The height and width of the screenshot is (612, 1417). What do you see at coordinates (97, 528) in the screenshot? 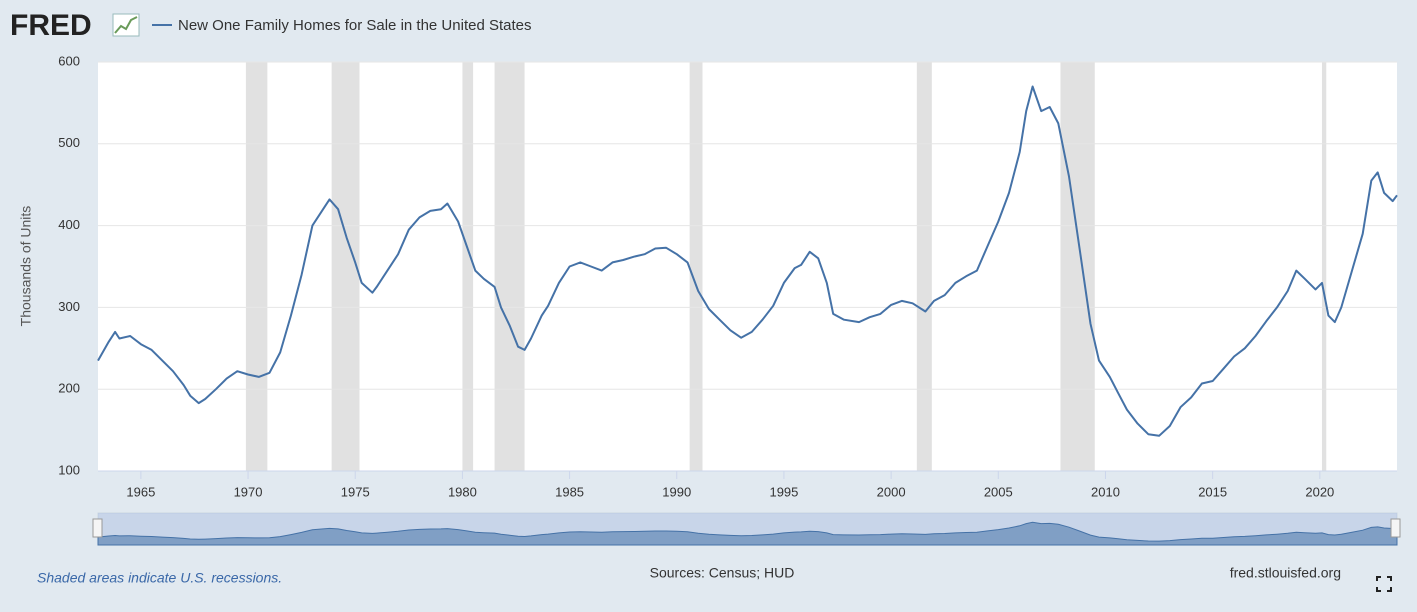
I see `navigator-handle-left` at bounding box center [97, 528].